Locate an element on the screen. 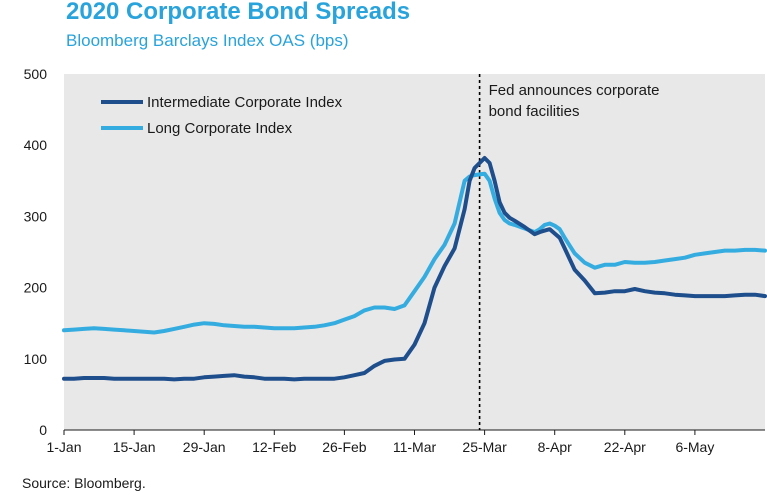 This screenshot has height=501, width=767. x-tick-label: 15-Jan is located at coordinates (134, 447).